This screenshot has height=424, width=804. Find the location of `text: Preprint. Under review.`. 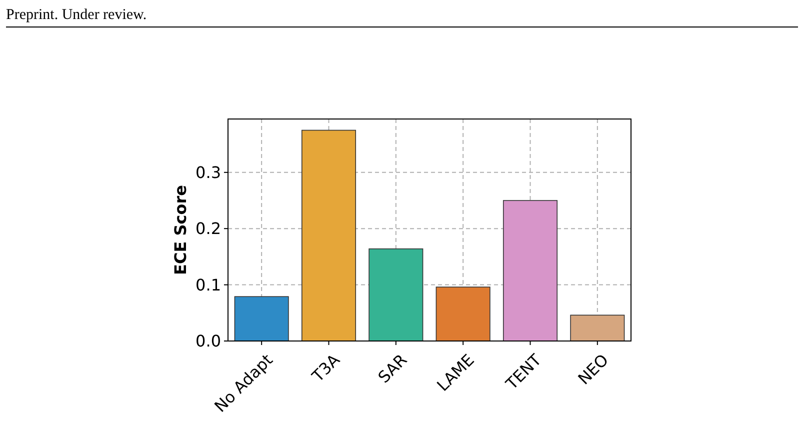

text: Preprint. Under review. is located at coordinates (76, 15).